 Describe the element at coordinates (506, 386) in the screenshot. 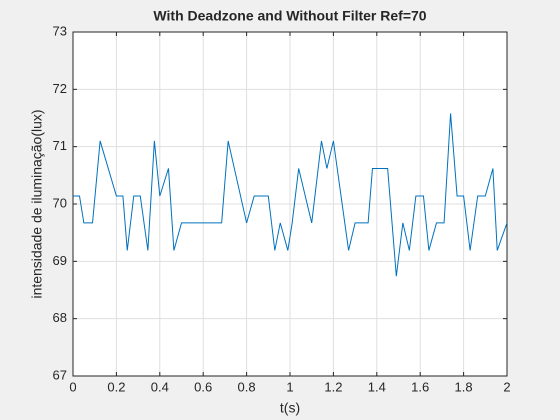

I see `x-tick-label: 2` at that location.